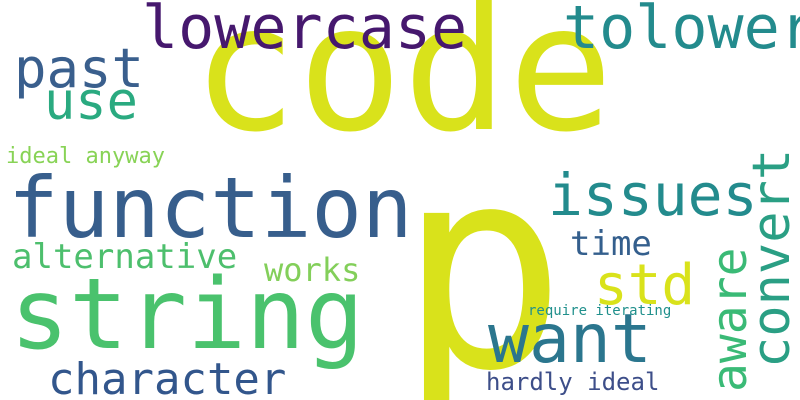 This screenshot has width=800, height=400. I want to click on word-aware: aware, so click(730, 320).